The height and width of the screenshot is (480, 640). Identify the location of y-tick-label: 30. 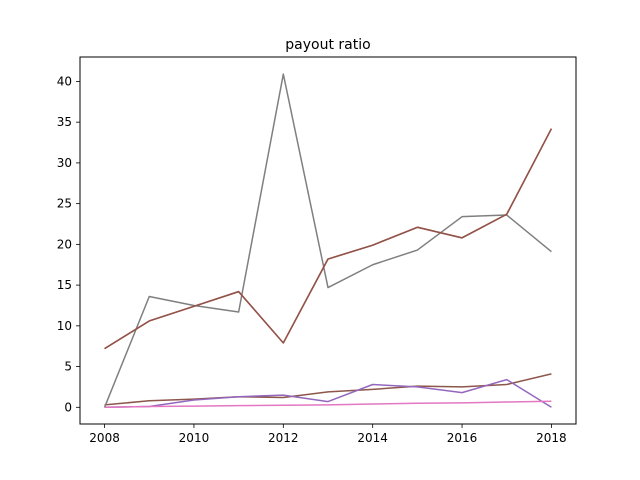
(64, 163).